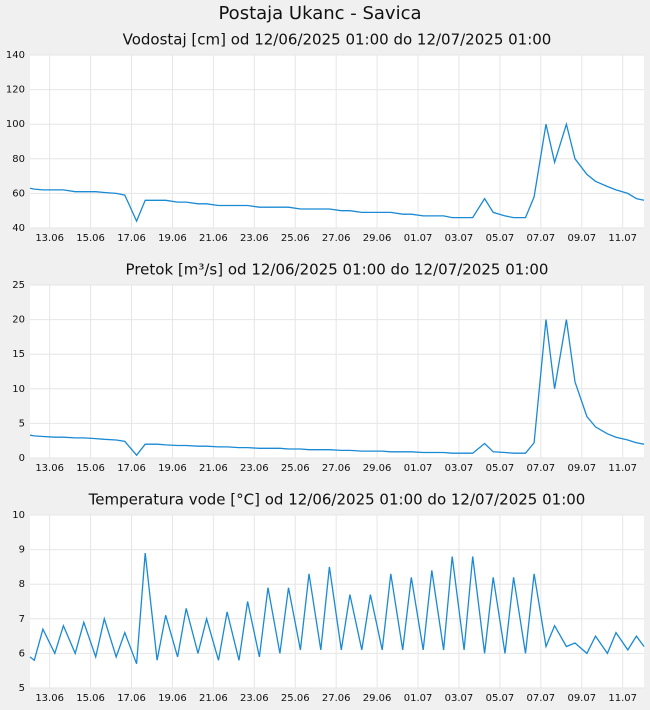 The width and height of the screenshot is (650, 710). Describe the element at coordinates (22, 550) in the screenshot. I see `y-tick-label: 9` at that location.